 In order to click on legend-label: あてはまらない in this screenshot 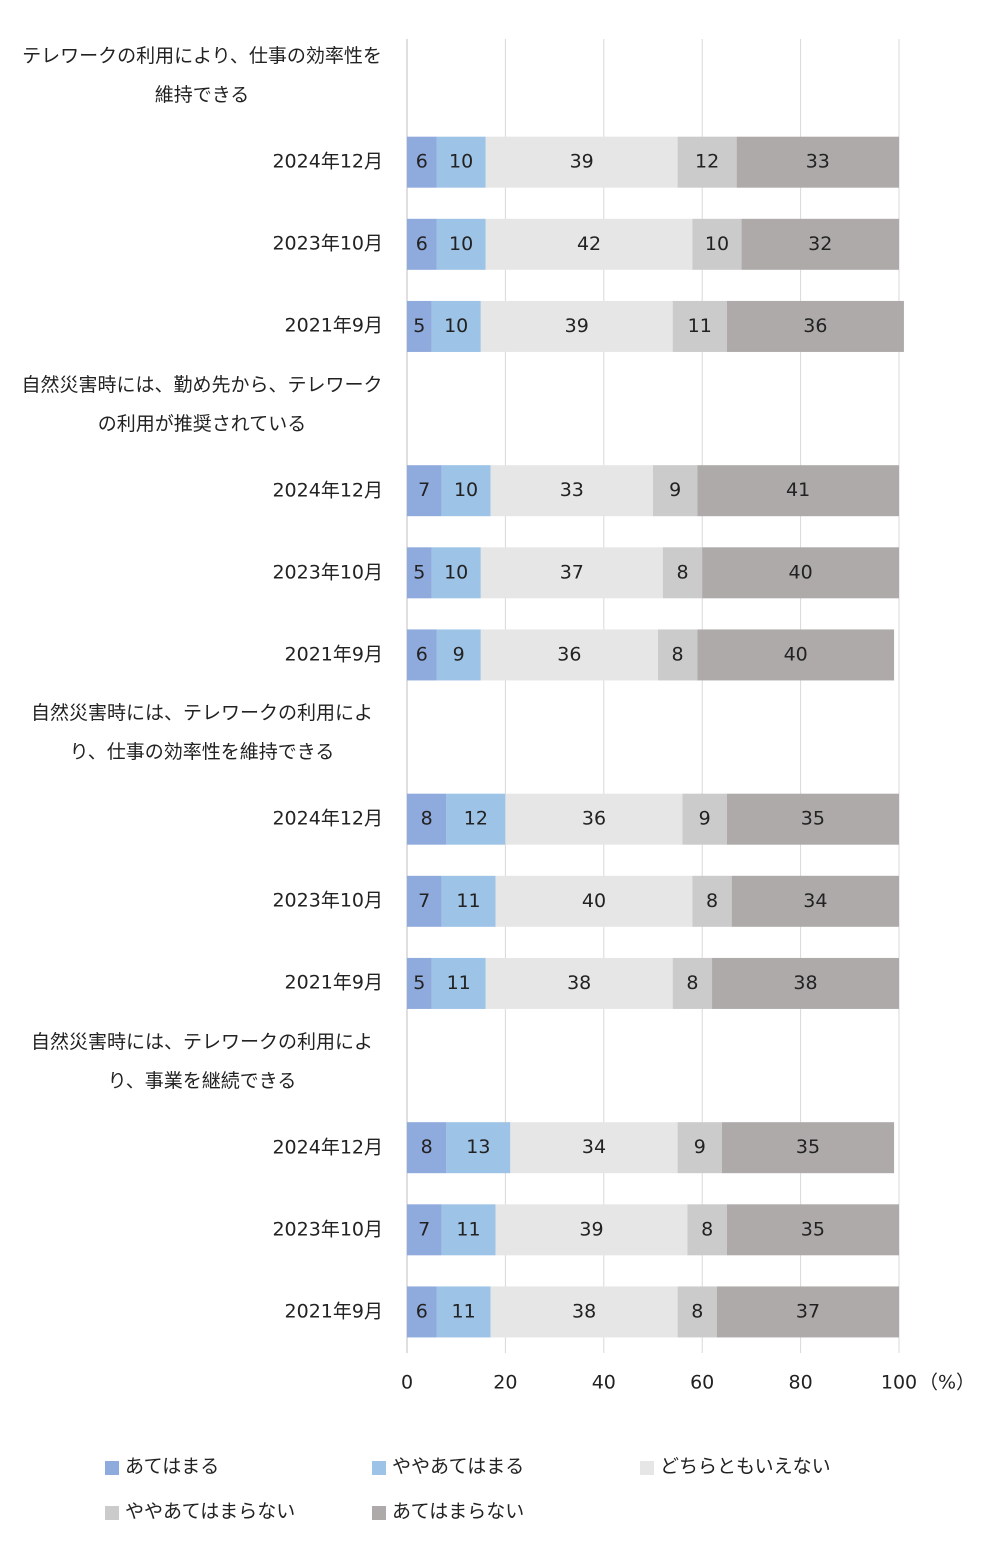, I will do `click(458, 1512)`.